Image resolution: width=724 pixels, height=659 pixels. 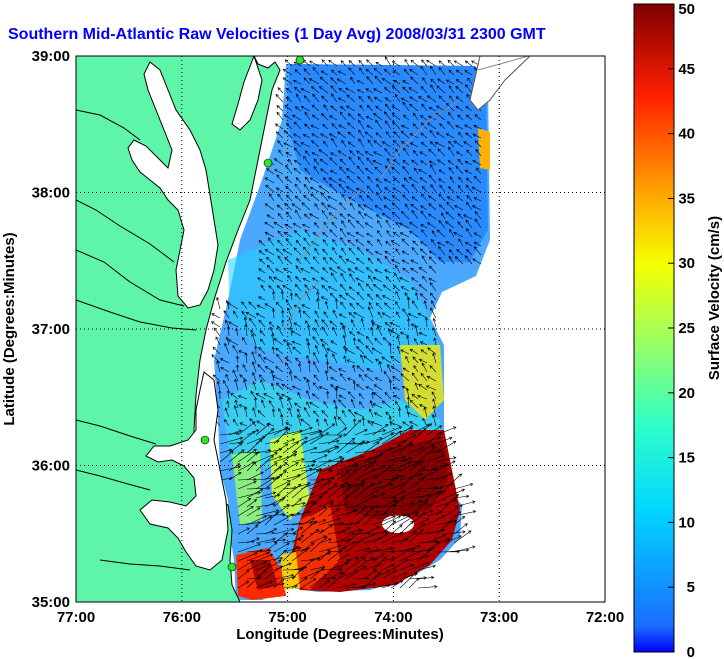 What do you see at coordinates (406, 193) in the screenshot?
I see `bathymetry-contours` at bounding box center [406, 193].